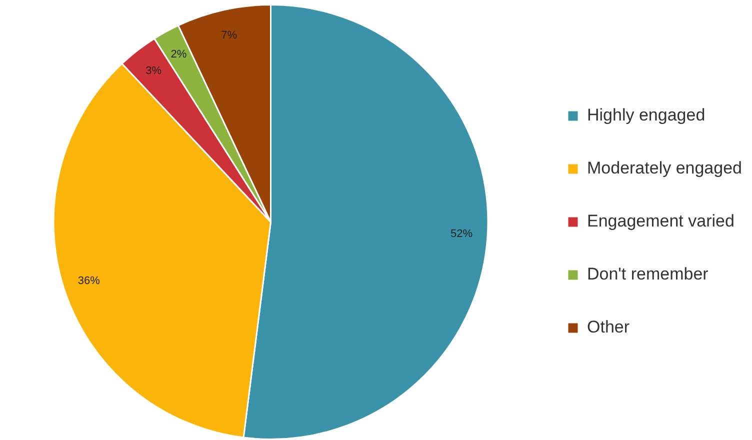 The width and height of the screenshot is (752, 440). What do you see at coordinates (154, 70) in the screenshot?
I see `data-label: 3%` at bounding box center [154, 70].